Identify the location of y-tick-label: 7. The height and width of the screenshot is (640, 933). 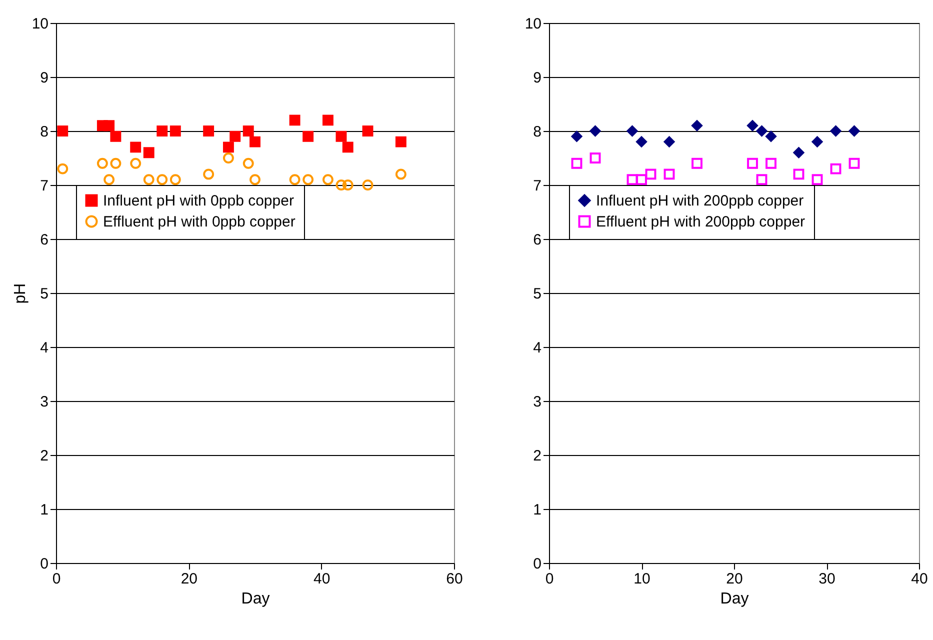
(537, 186).